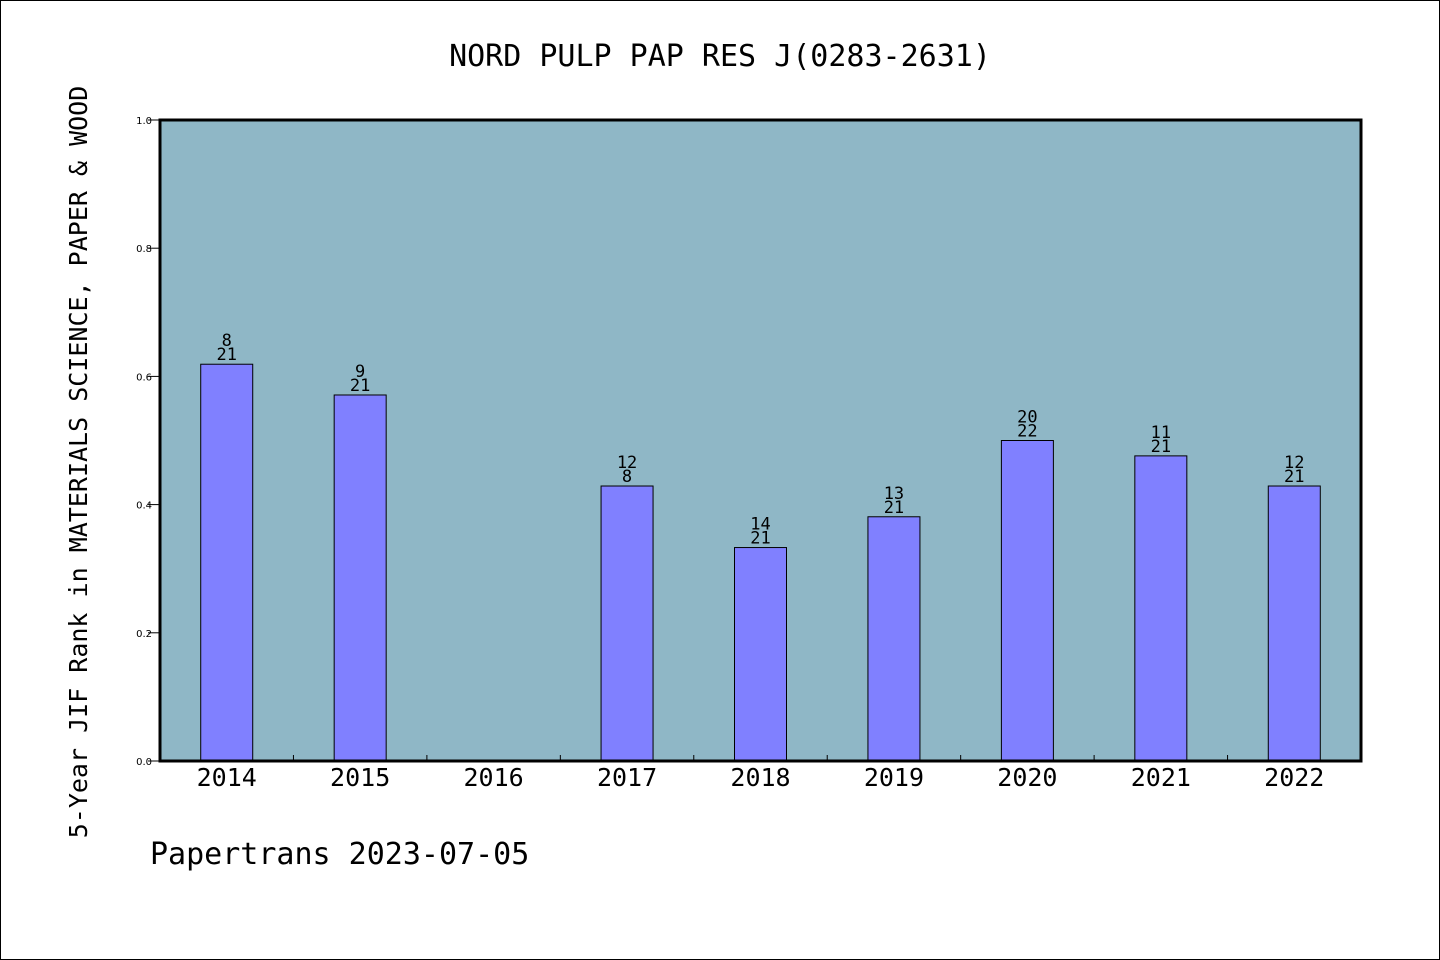 Image resolution: width=1440 pixels, height=960 pixels. Describe the element at coordinates (144, 377) in the screenshot. I see `y-tick-label-0.6: 0.6` at that location.